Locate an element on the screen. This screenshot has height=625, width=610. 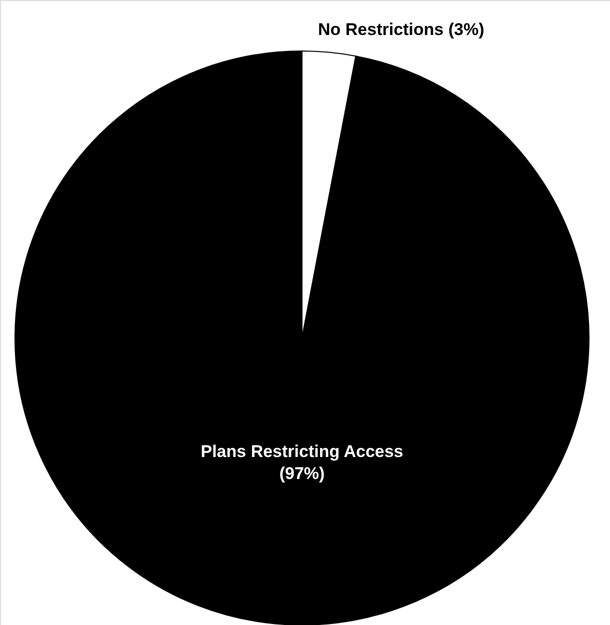
slice-label: Plans Restricting Access is located at coordinates (302, 451).